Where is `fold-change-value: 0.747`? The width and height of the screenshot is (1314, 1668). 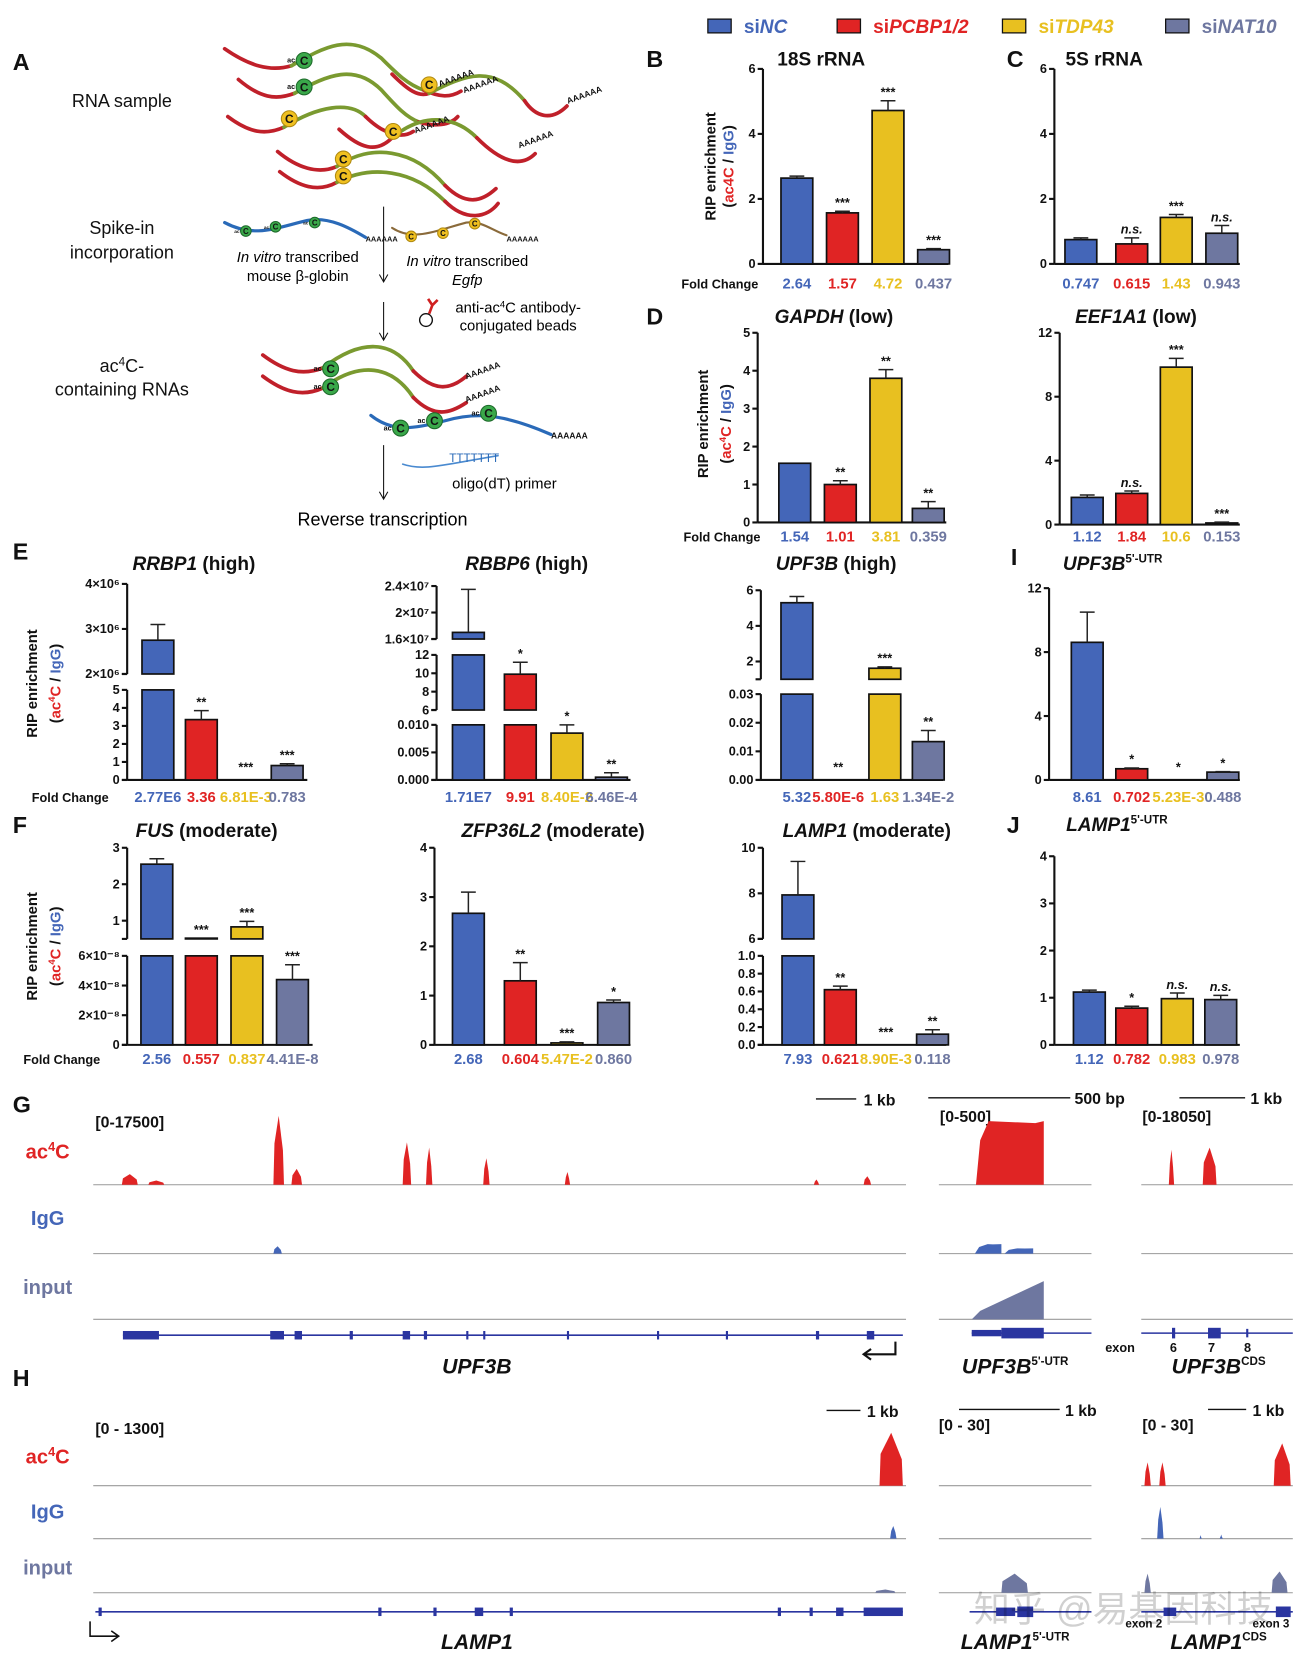
fold-change-value: 0.747 is located at coordinates (1080, 284).